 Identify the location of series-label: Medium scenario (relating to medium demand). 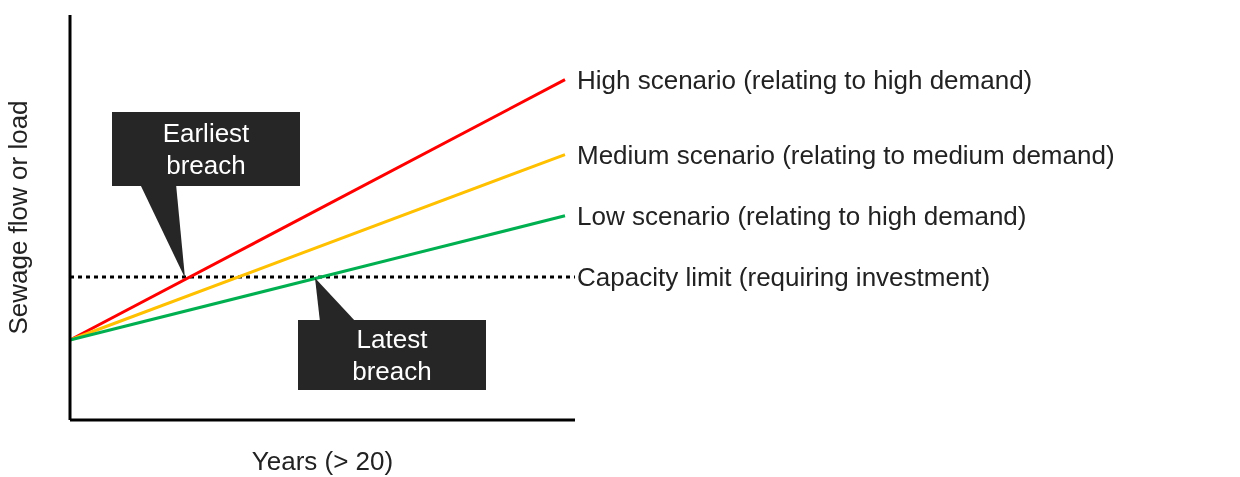
(846, 154).